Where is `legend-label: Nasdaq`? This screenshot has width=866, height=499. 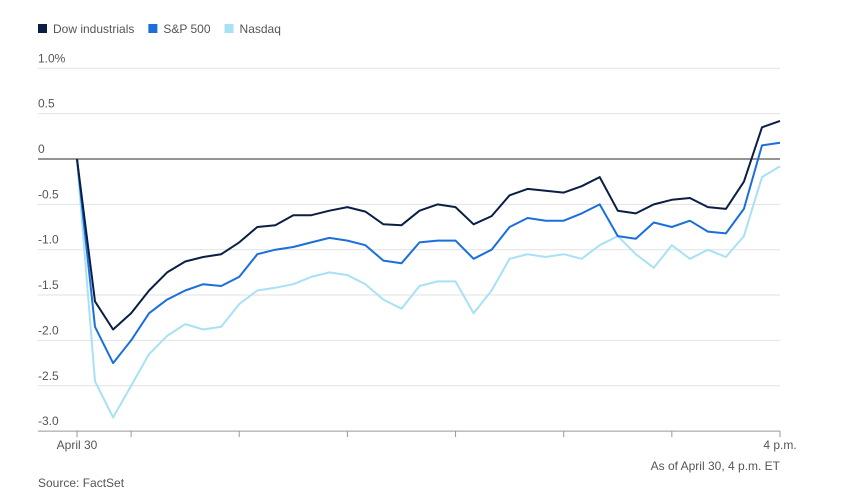 legend-label: Nasdaq is located at coordinates (260, 29).